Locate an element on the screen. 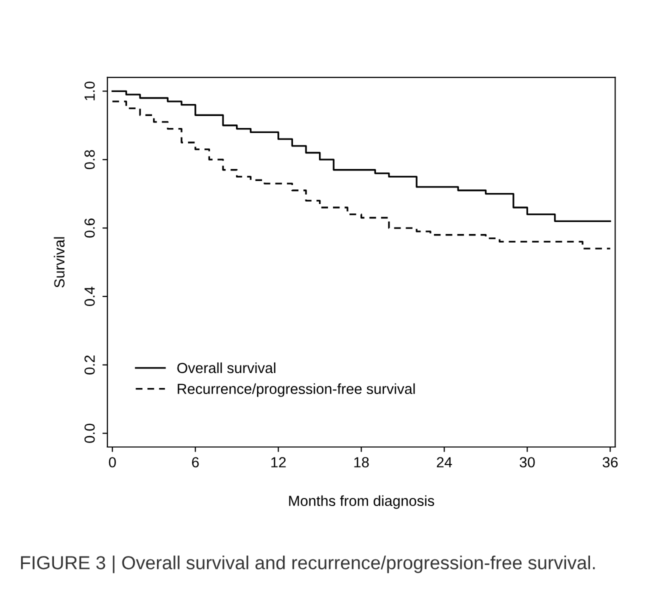 This screenshot has height=596, width=651. y-tick-label: 0.8 is located at coordinates (89, 160).